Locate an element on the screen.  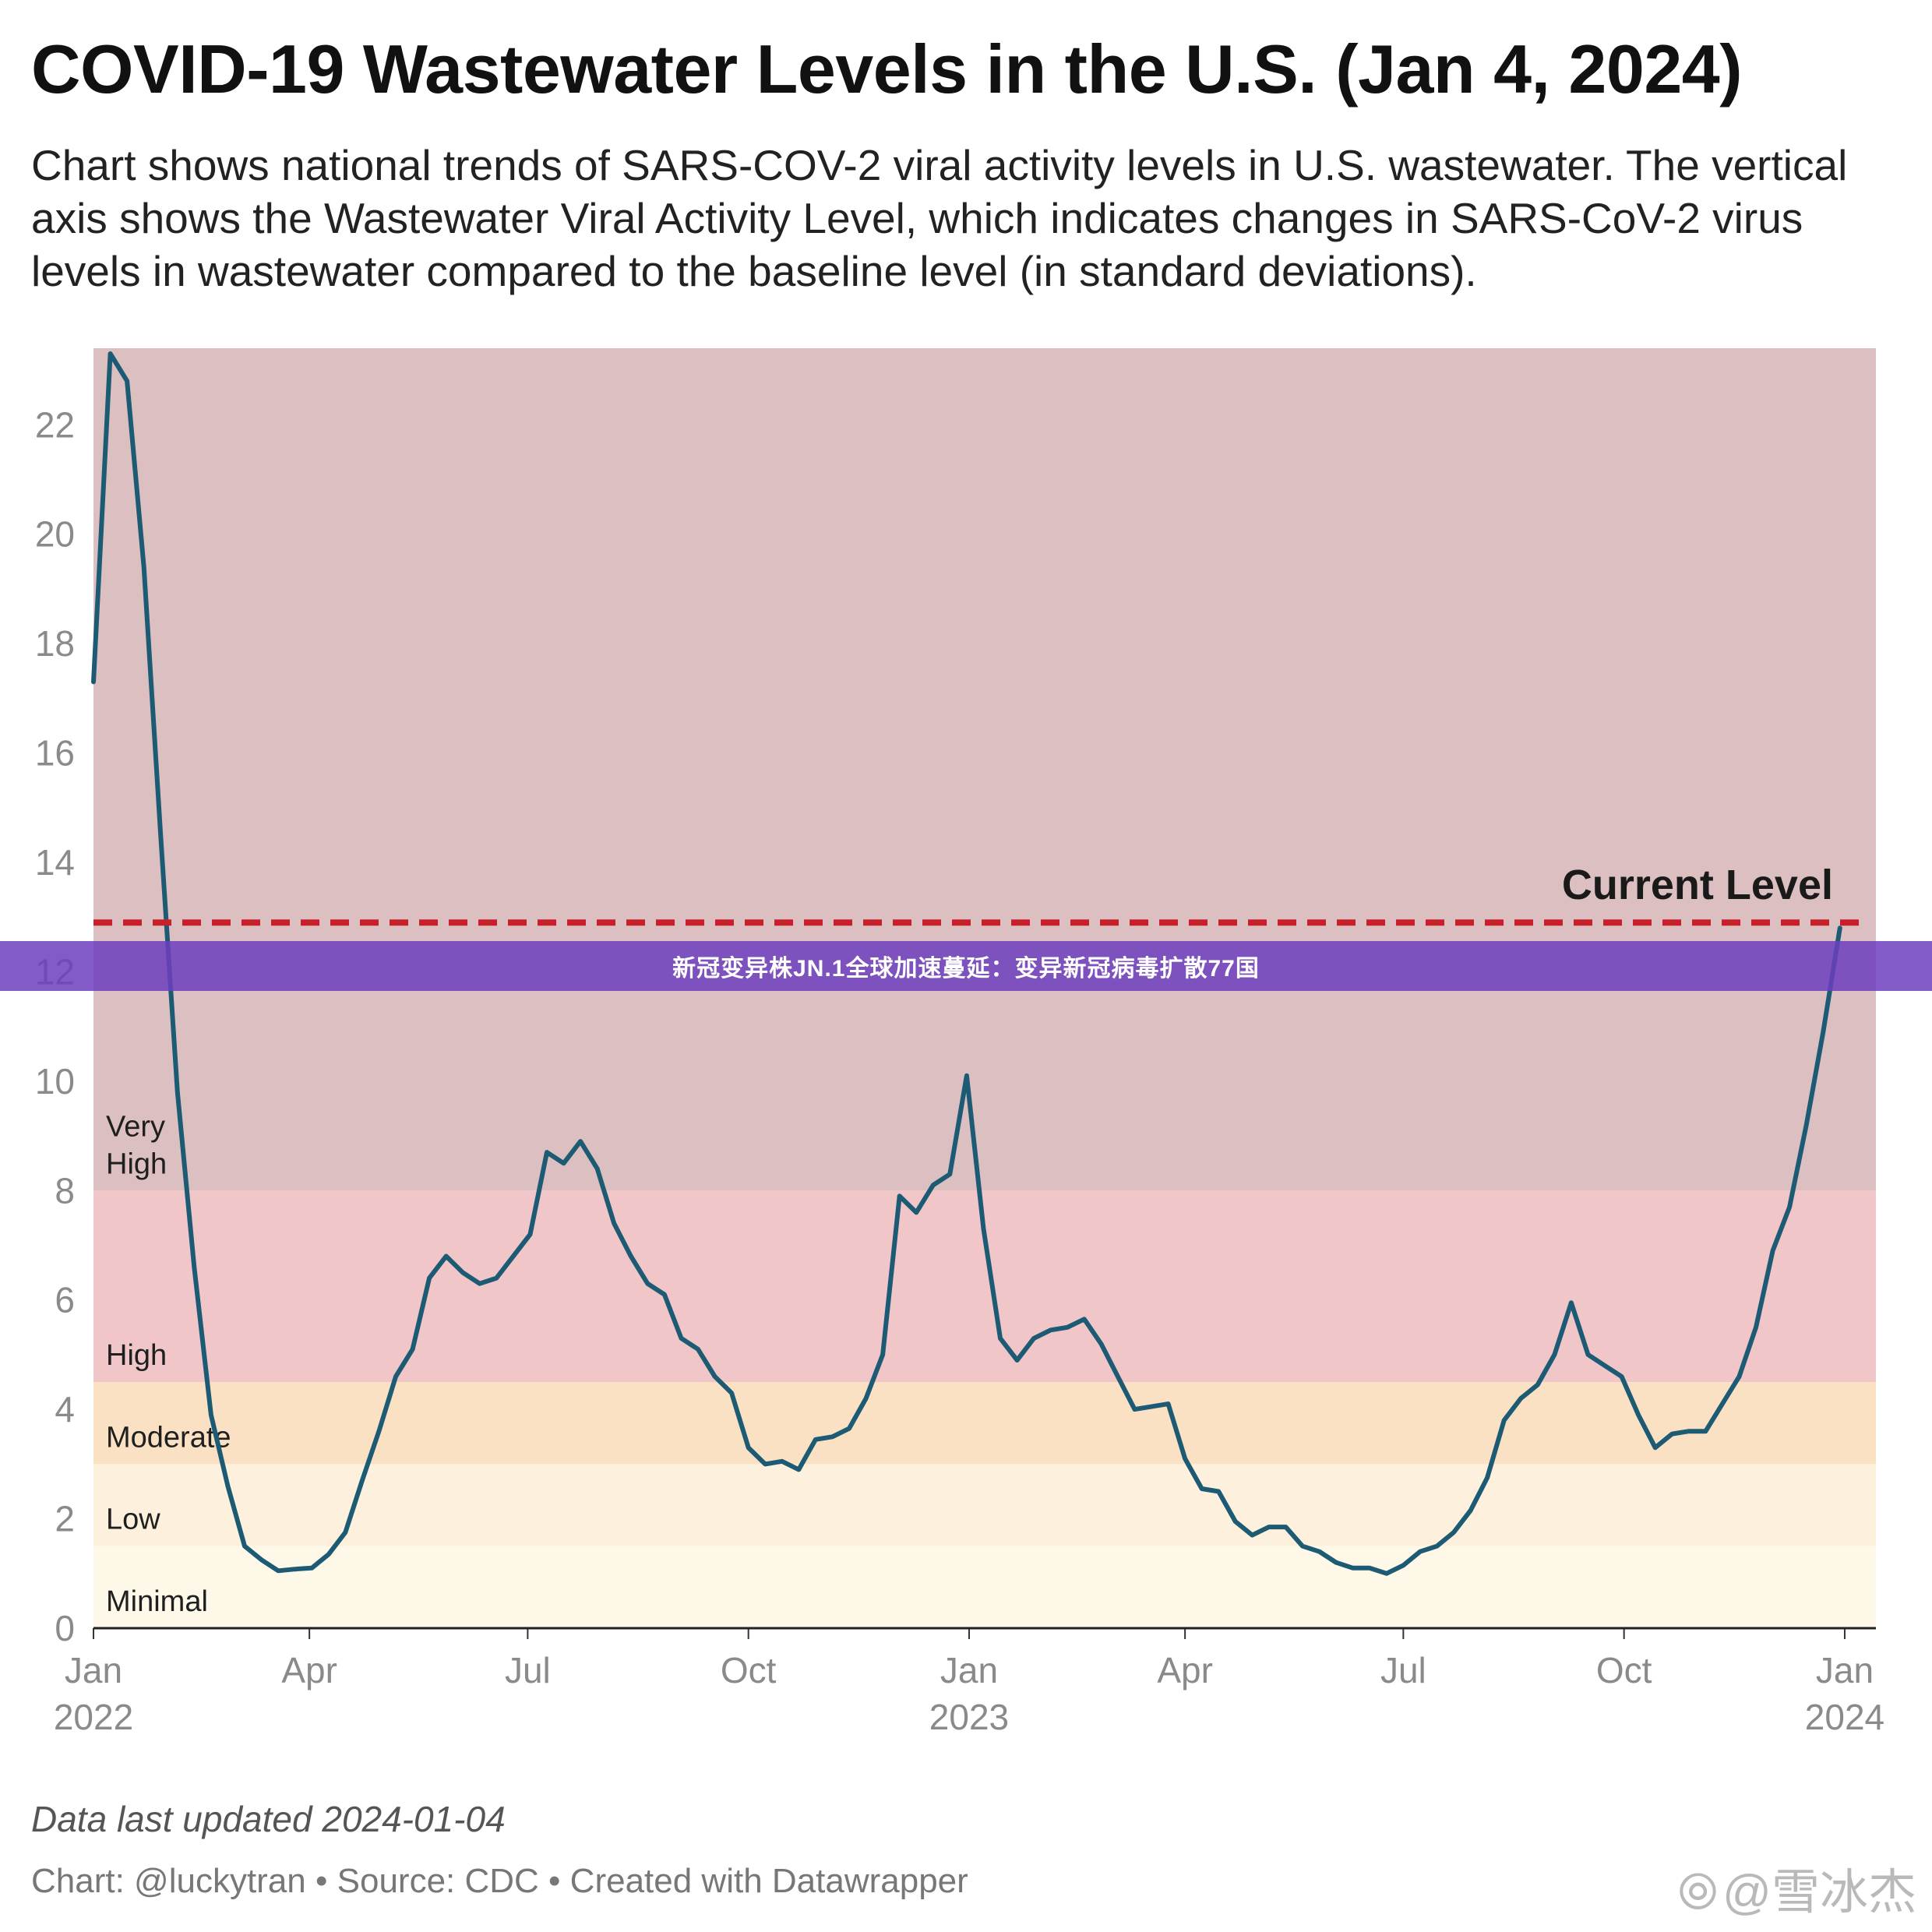
x-axis-ticks: Jan 2022 Apr Jul Oct Jan 2023 Apr Jul Oct Jan 2024 is located at coordinates (969, 1683).